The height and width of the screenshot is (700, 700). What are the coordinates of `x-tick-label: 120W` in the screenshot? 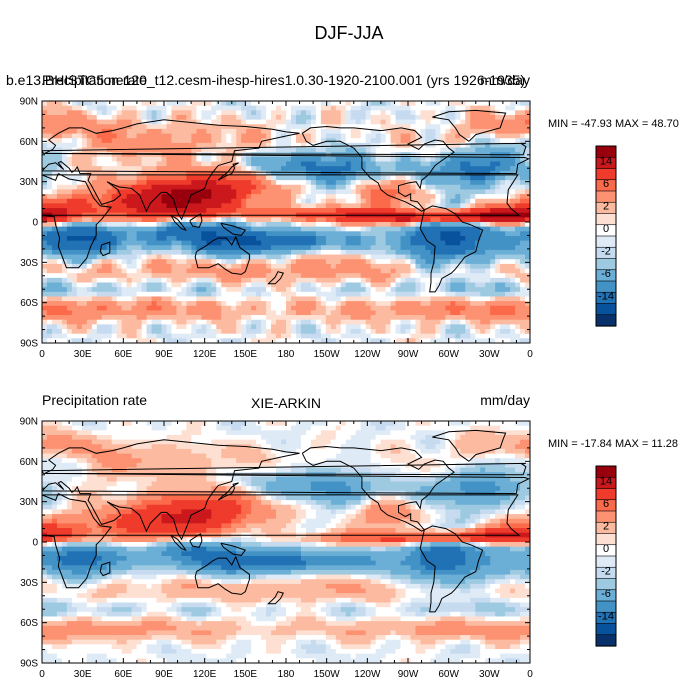 It's located at (367, 354).